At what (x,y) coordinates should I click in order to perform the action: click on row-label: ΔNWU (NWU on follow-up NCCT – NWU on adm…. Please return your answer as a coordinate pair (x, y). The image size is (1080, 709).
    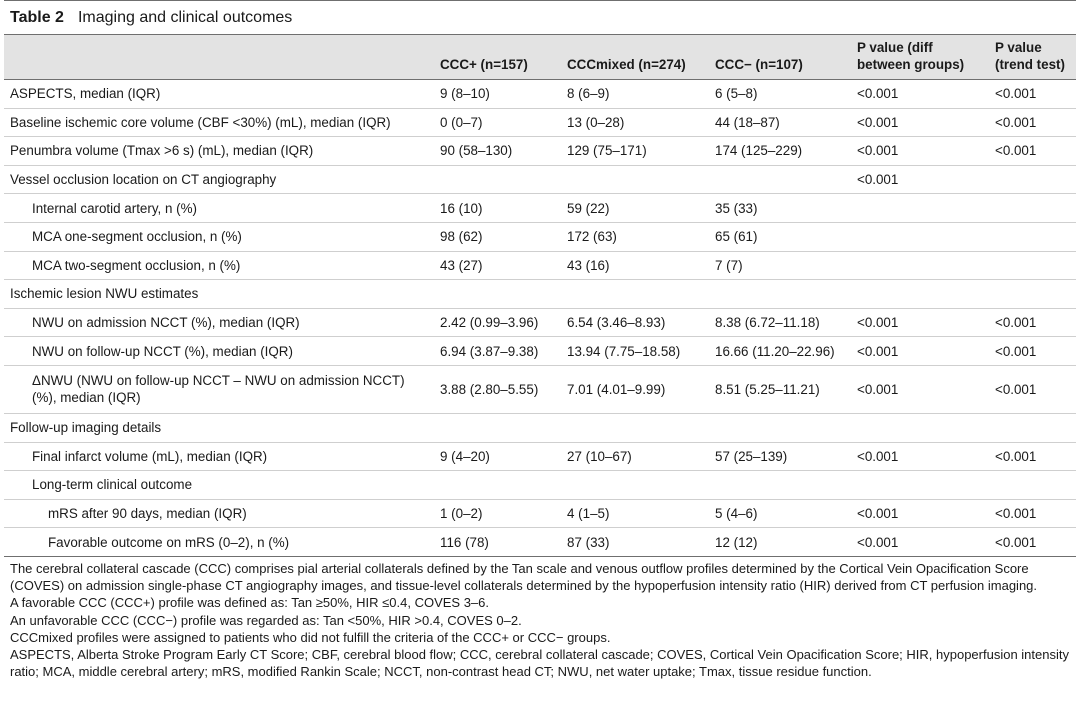
    Looking at the image, I should click on (219, 389).